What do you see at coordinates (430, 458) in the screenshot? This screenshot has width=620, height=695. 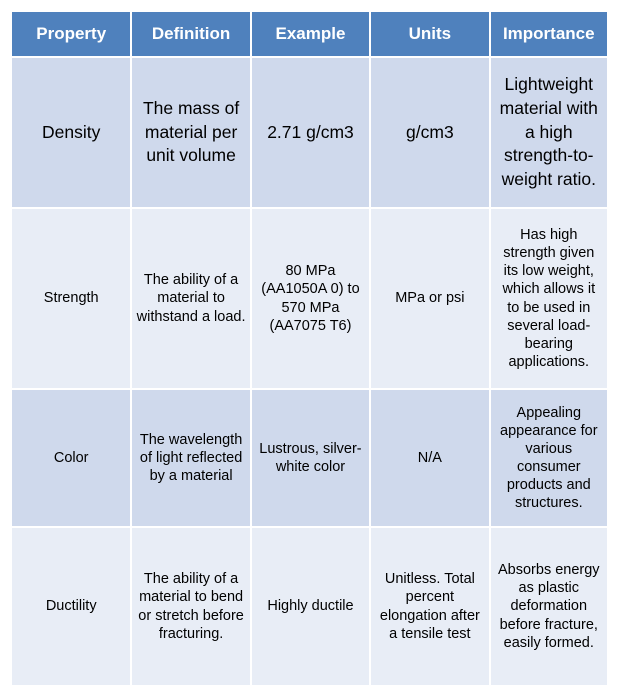 I see `cell-units: N/A` at bounding box center [430, 458].